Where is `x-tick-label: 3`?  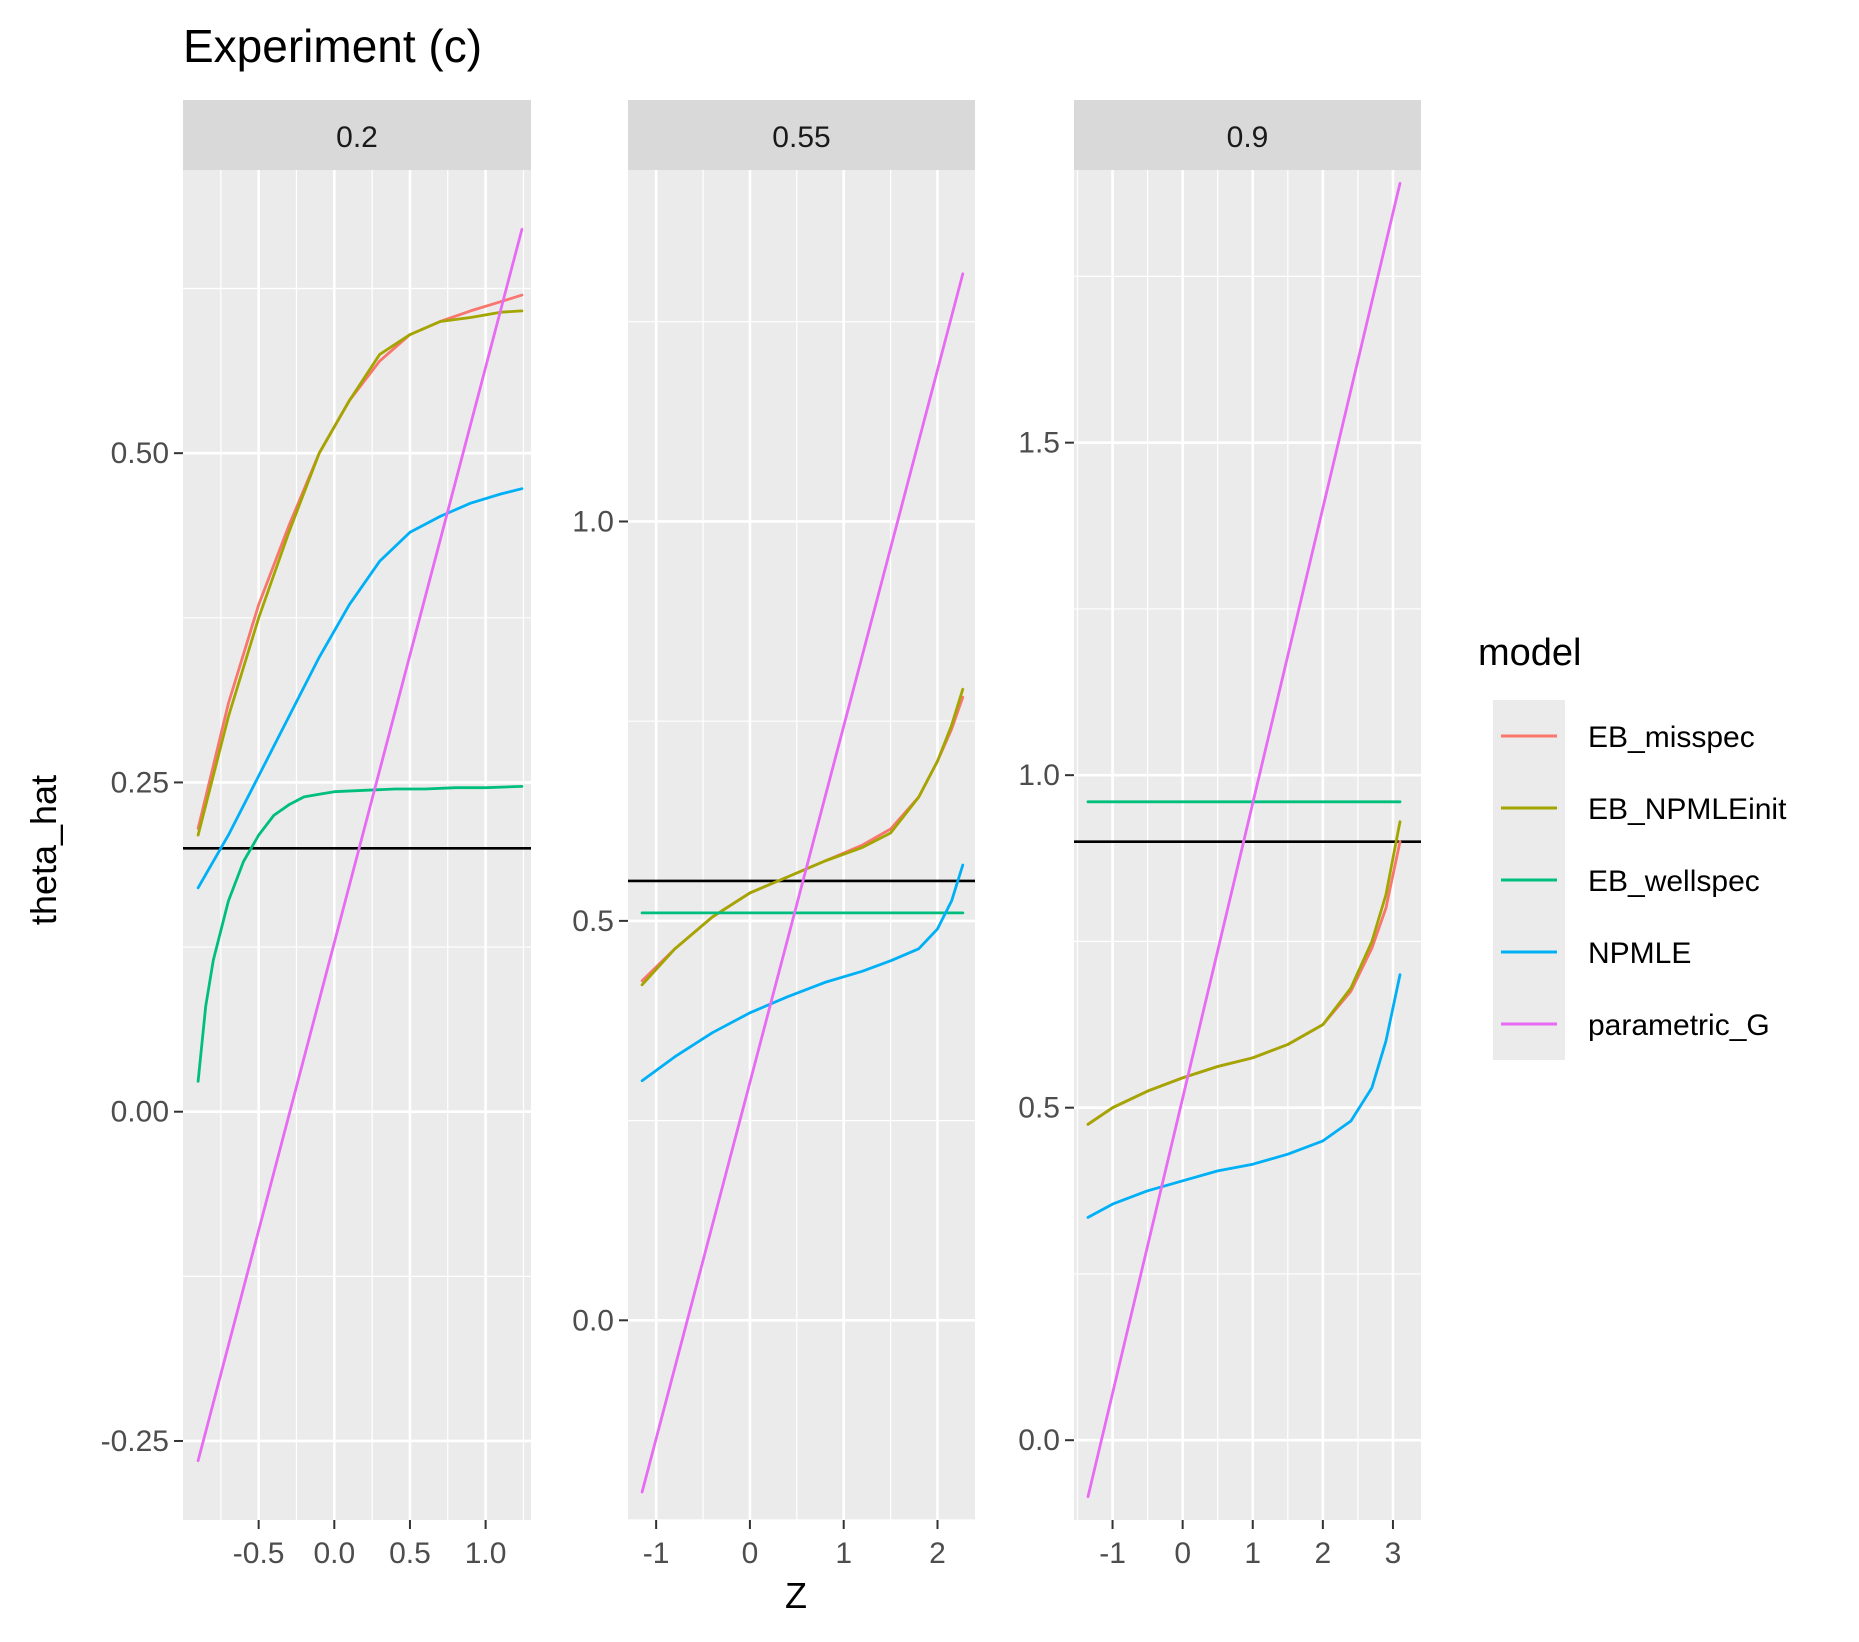
x-tick-label: 3 is located at coordinates (1393, 1553).